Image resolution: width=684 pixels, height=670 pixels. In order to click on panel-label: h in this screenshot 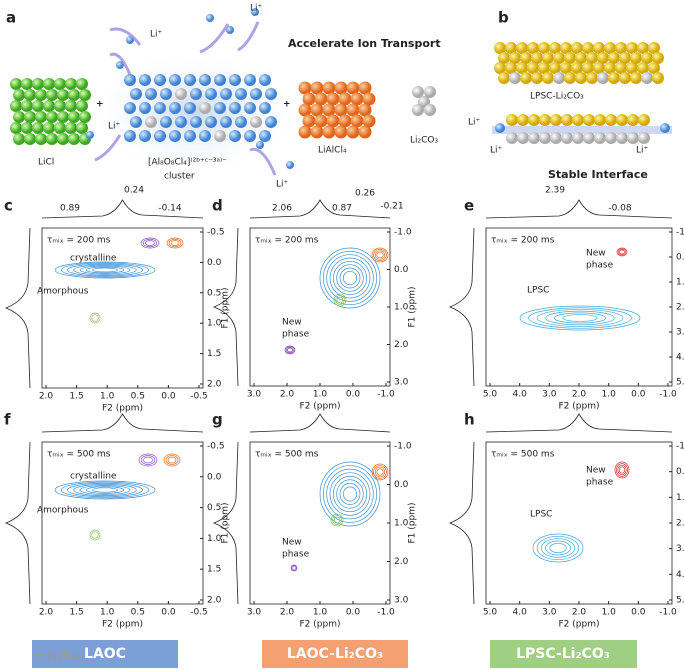, I will do `click(469, 420)`.